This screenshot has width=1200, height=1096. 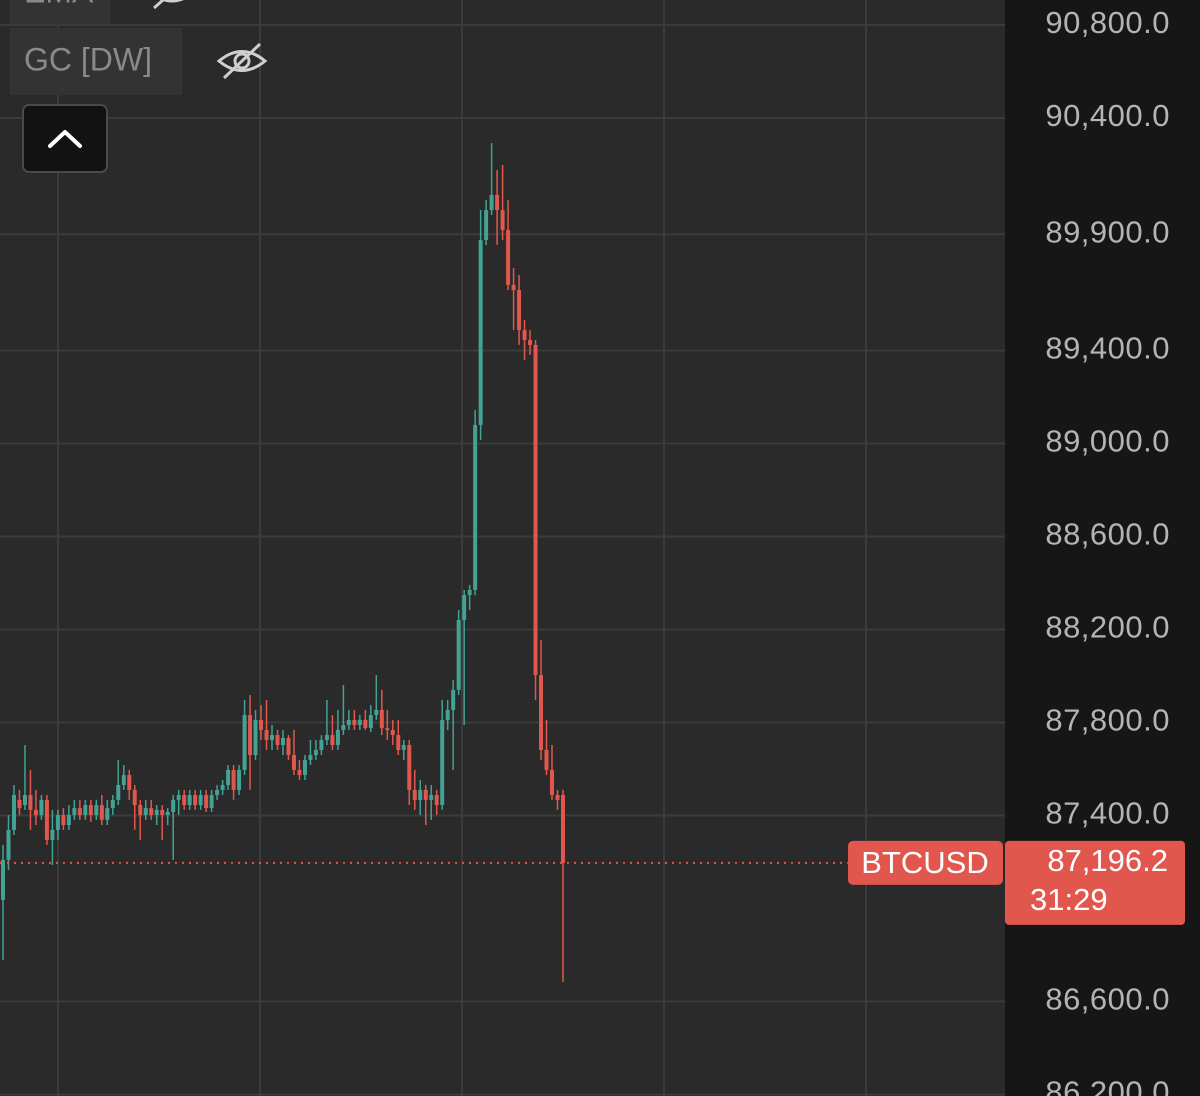 What do you see at coordinates (1107, 627) in the screenshot?
I see `y-tick-label: 88,200.0` at bounding box center [1107, 627].